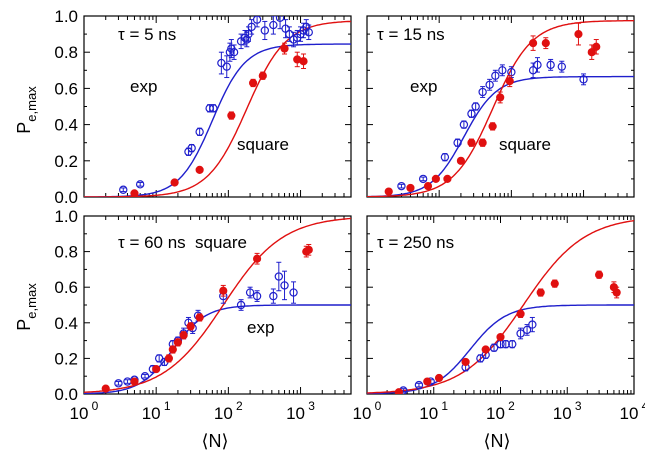 The width and height of the screenshot is (645, 453). What do you see at coordinates (24, 325) in the screenshot?
I see `y-axis-title-main: P` at bounding box center [24, 325].